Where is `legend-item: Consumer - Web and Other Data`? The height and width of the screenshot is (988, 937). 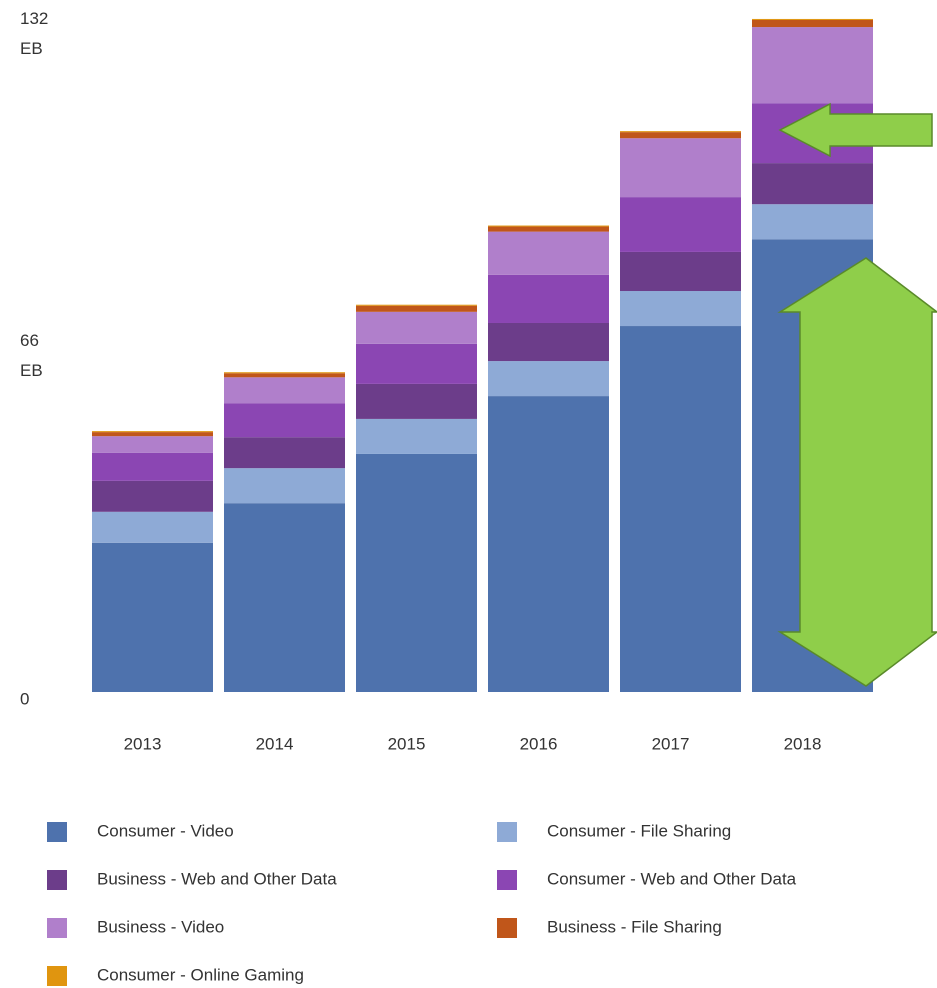
legend-item: Consumer - Web and Other Data is located at coordinates (647, 879).